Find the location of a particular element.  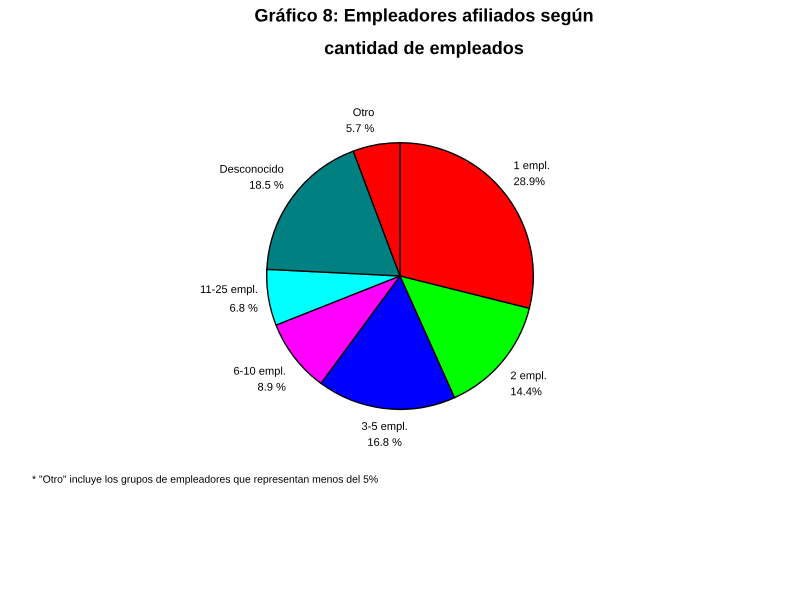

slice-label: 6-10 empl. is located at coordinates (259, 371).